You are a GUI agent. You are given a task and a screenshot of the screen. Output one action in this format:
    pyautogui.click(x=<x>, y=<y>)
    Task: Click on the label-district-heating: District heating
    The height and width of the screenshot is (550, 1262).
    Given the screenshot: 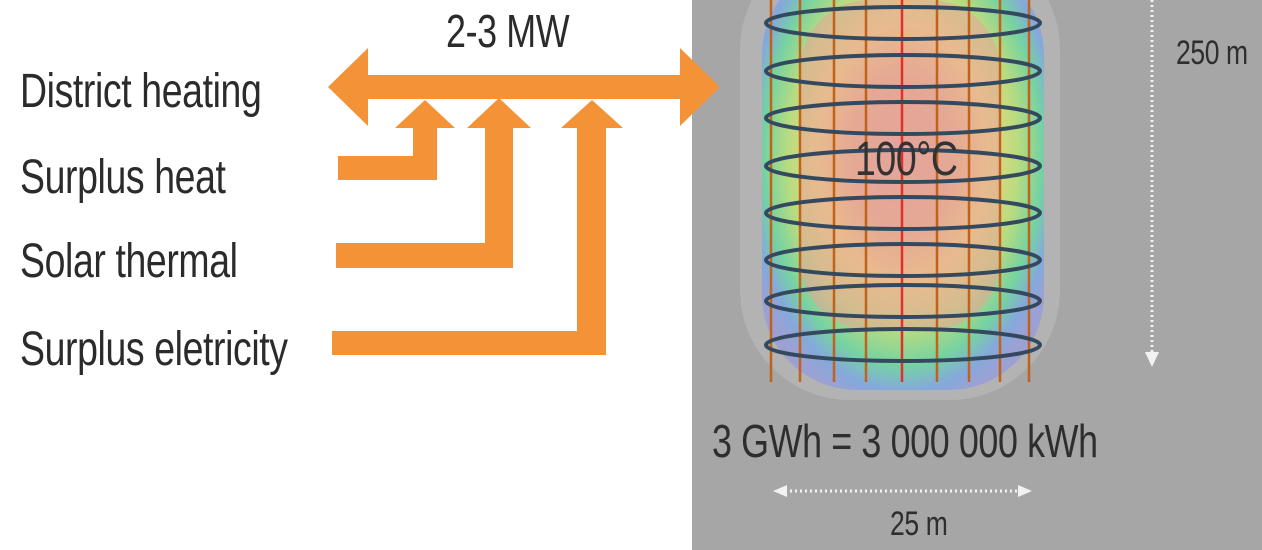 What is the action you would take?
    pyautogui.click(x=141, y=91)
    